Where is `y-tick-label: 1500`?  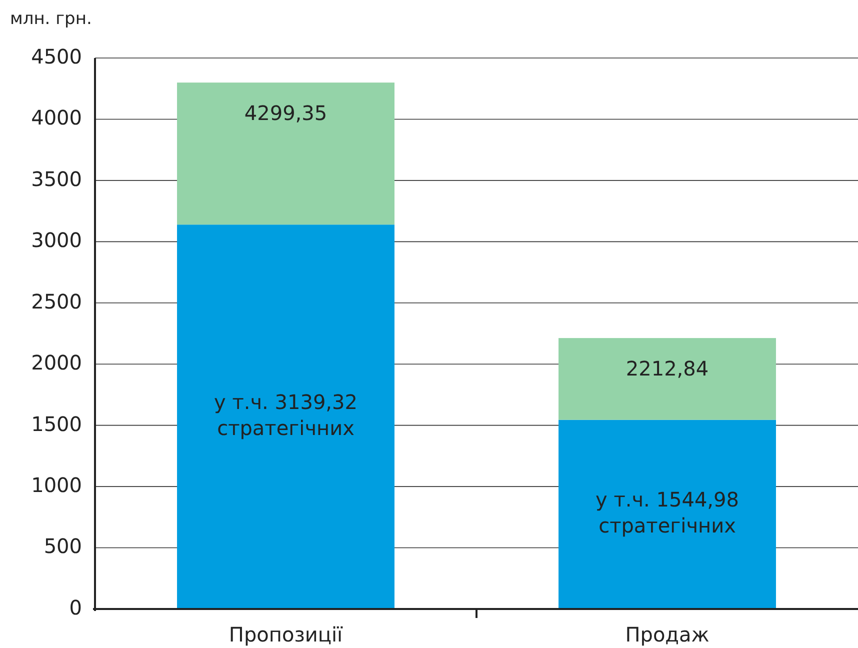
y-tick-label: 1500 is located at coordinates (56, 424).